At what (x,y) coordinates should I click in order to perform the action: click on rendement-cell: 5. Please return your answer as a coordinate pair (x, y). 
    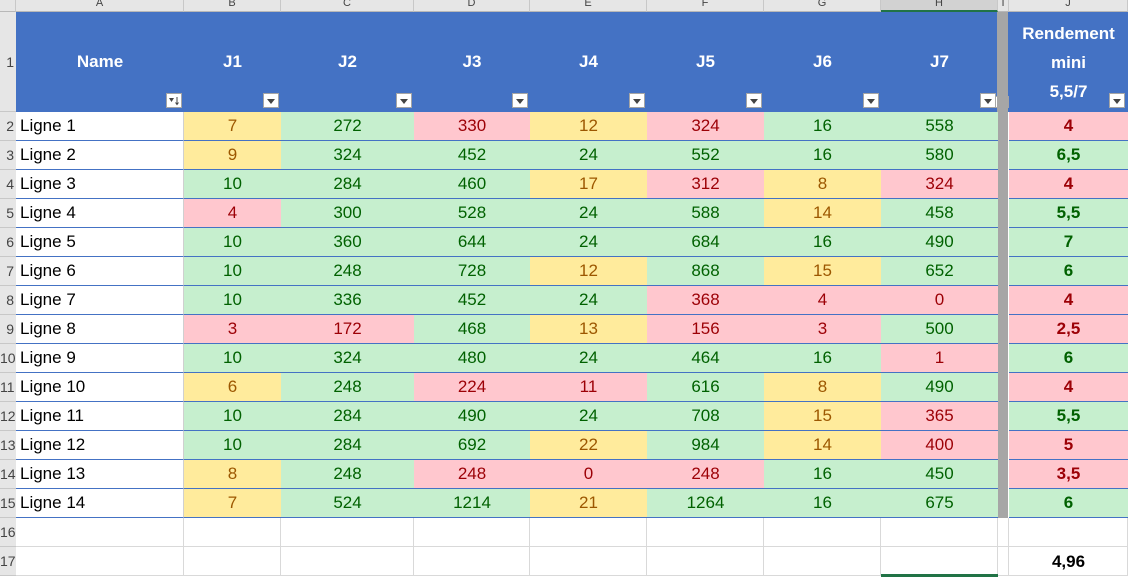
    Looking at the image, I should click on (1068, 445).